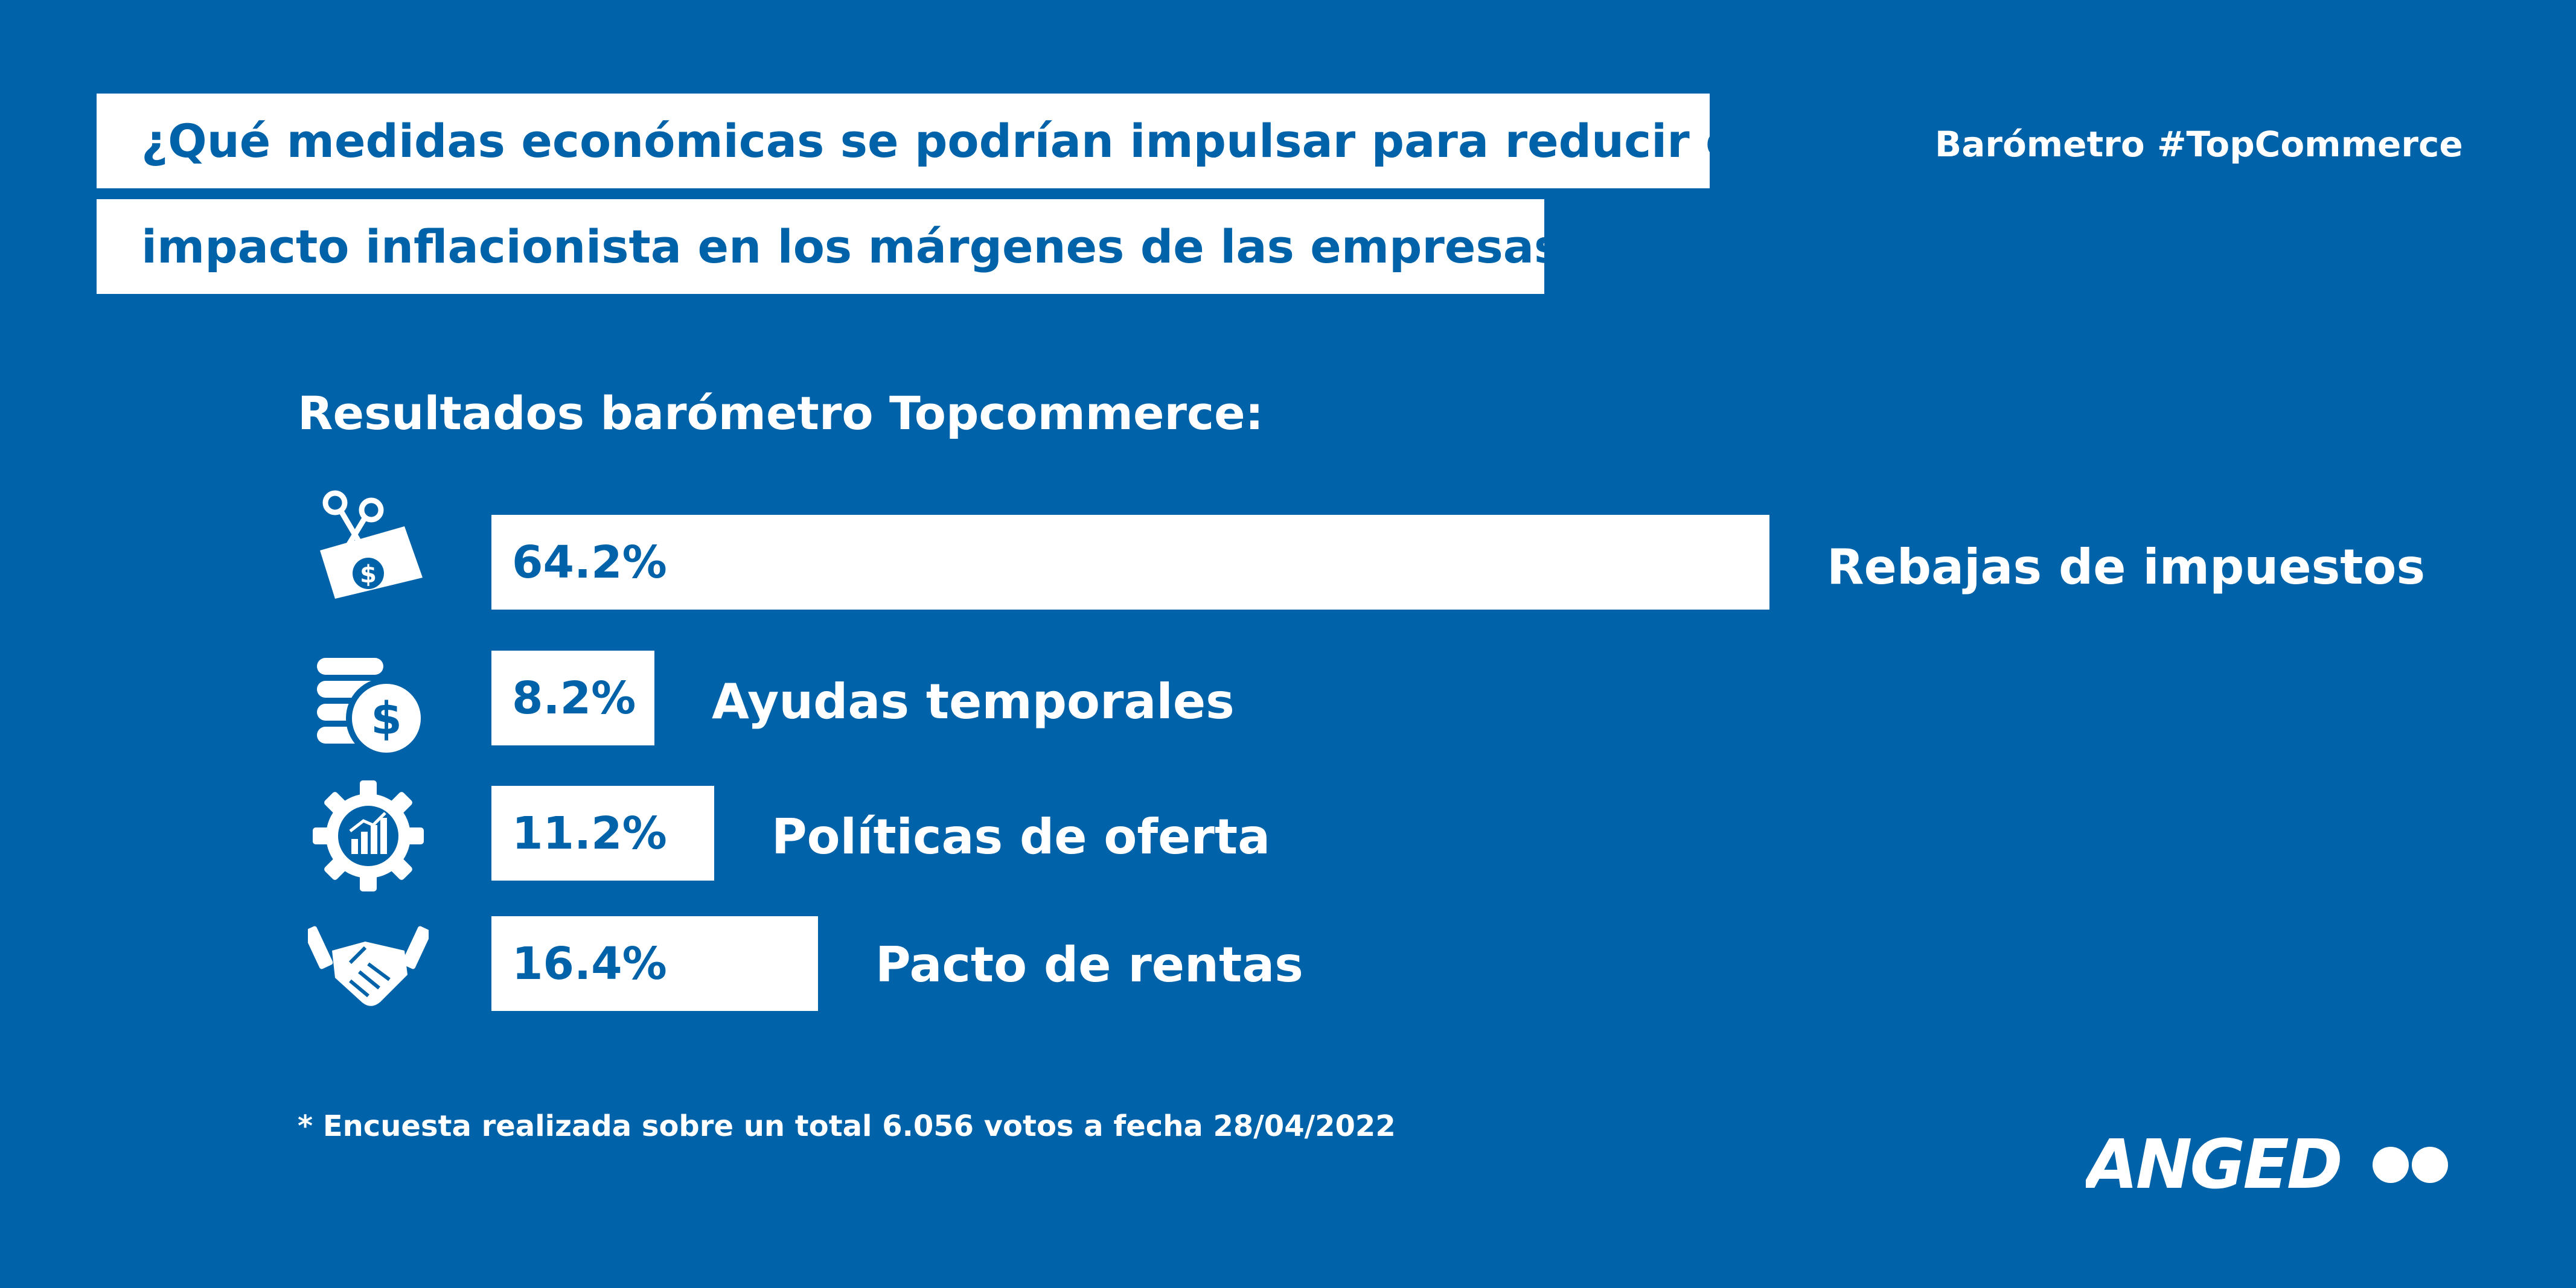 The image size is (2576, 1288). Describe the element at coordinates (589, 963) in the screenshot. I see `bar-value-label: 16.4%` at that location.